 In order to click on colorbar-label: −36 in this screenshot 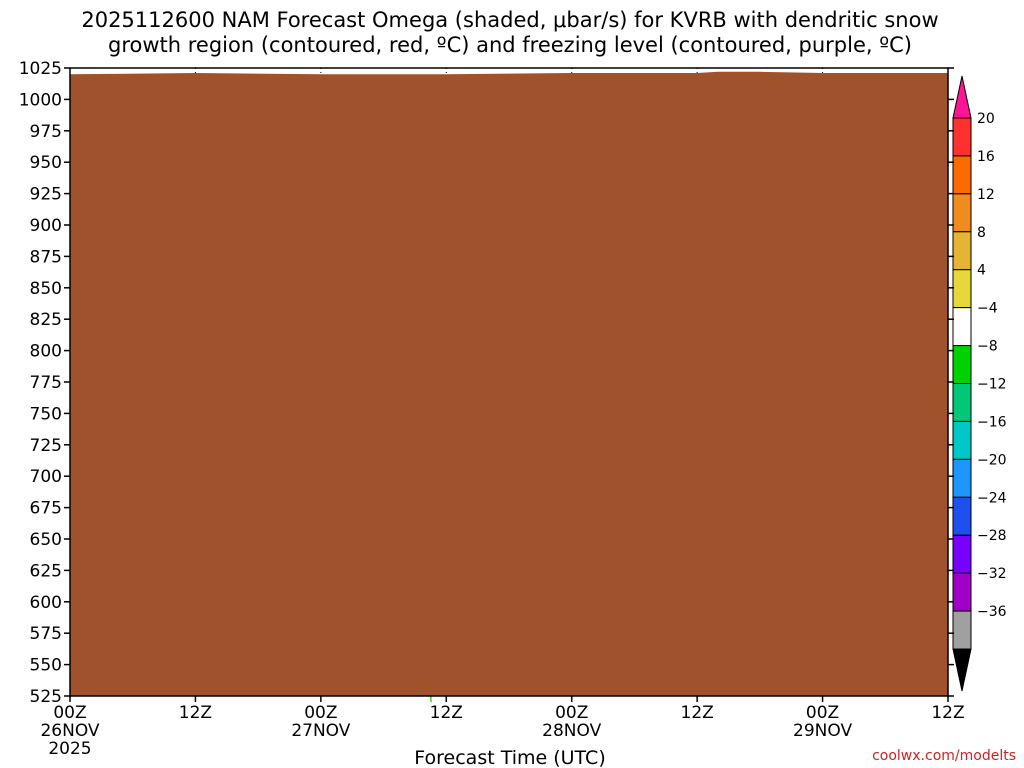, I will do `click(992, 612)`.